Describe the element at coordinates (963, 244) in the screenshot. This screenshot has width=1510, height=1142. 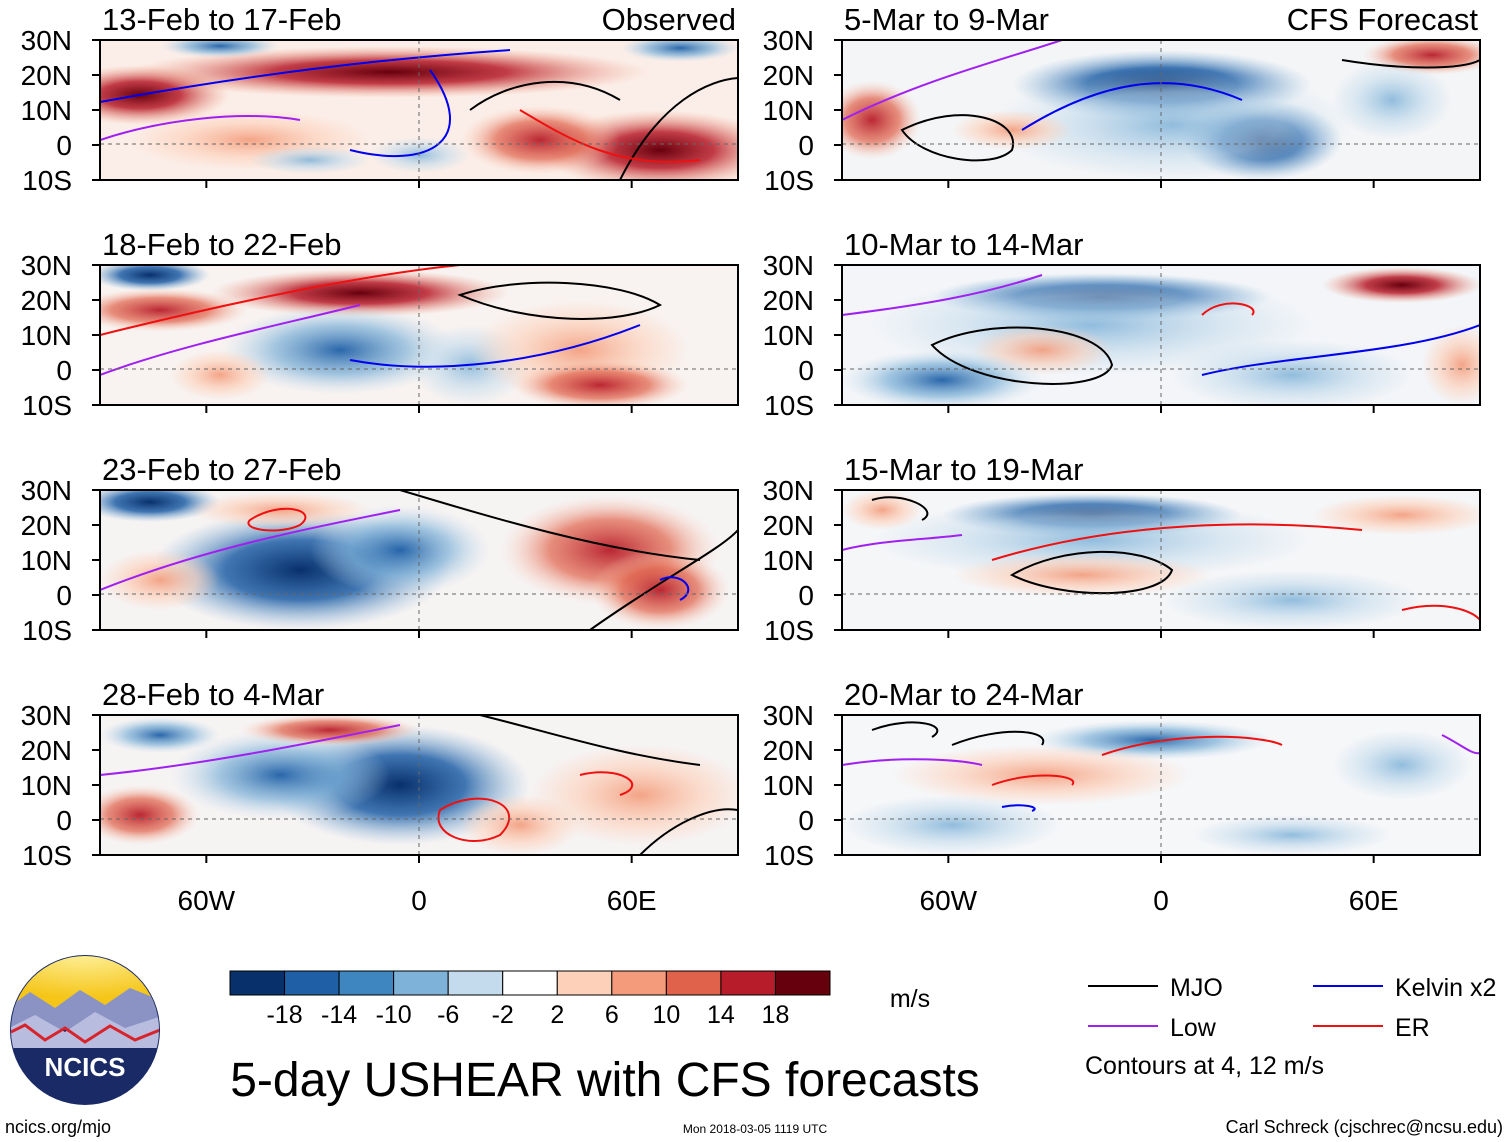
I see `panel-title: 10-Mar to 14-Mar` at that location.